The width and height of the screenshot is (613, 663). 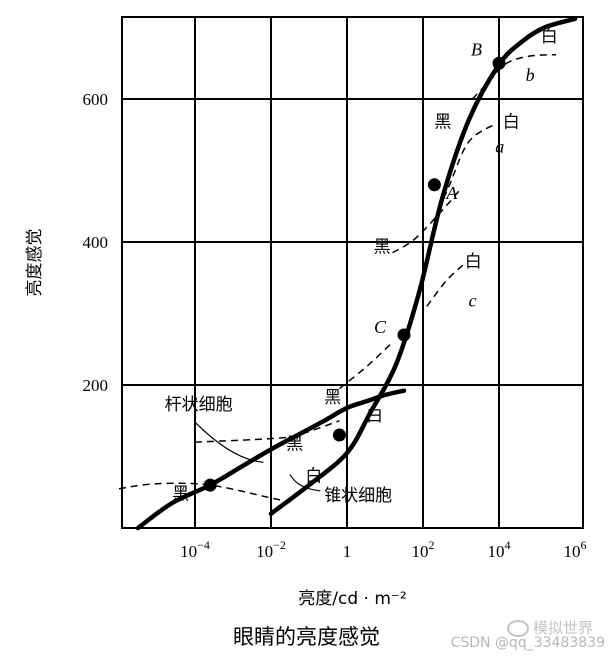 I want to click on leader-lines, so click(x=257, y=456).